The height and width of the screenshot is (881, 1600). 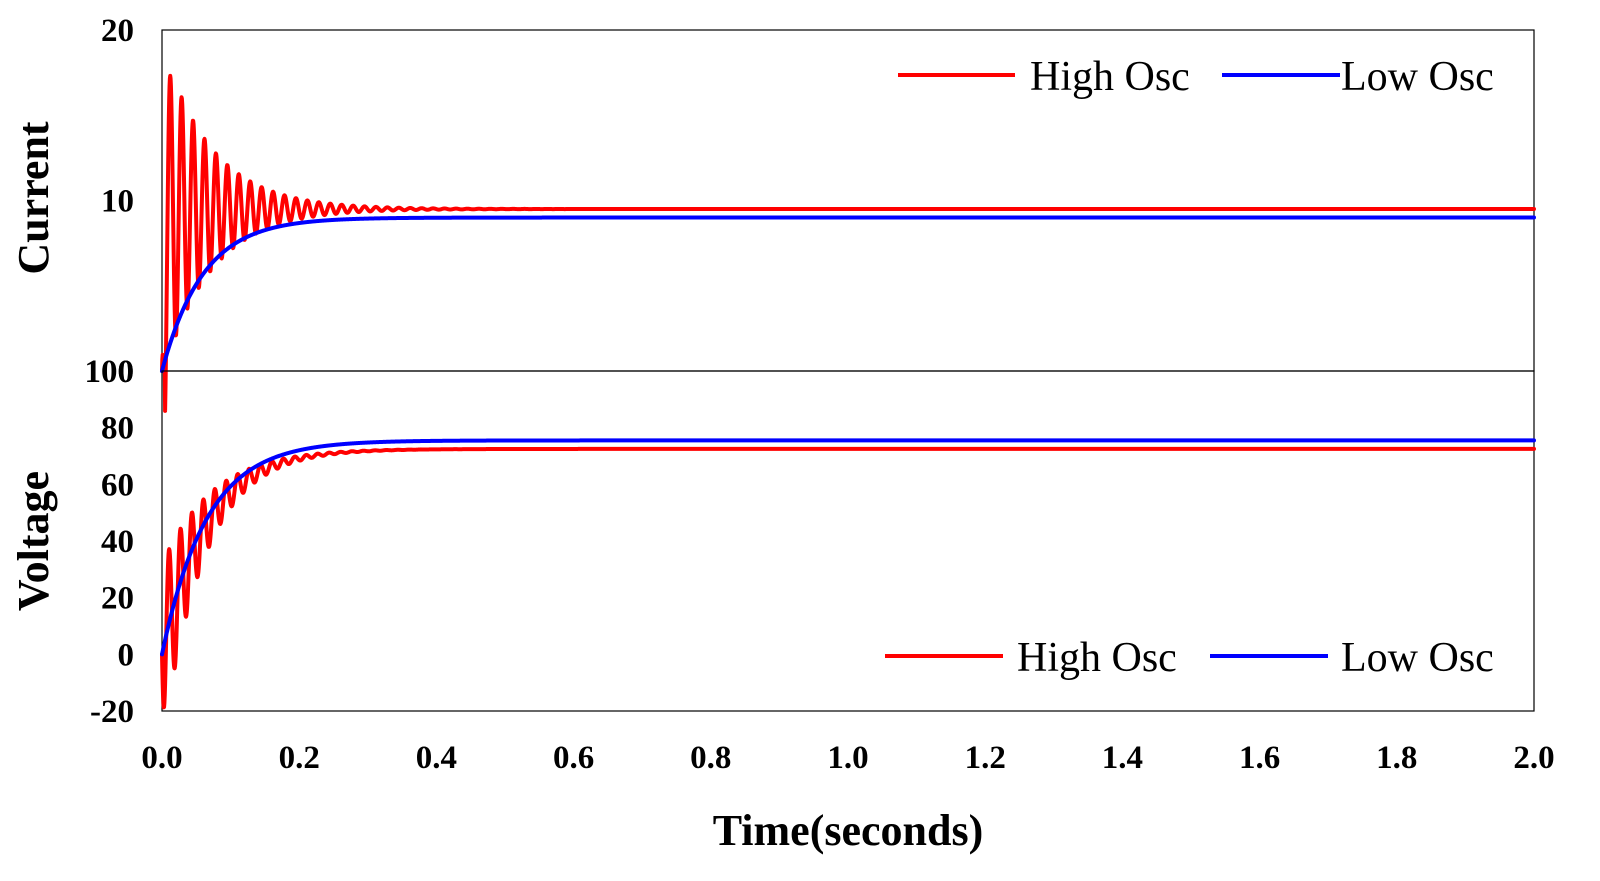 I want to click on x-axis-ticks: 0.0 0.2 0.4 0.6 0.8 1.0 1.2 1.4 1.6 1.8 2.0, so click(x=847, y=758).